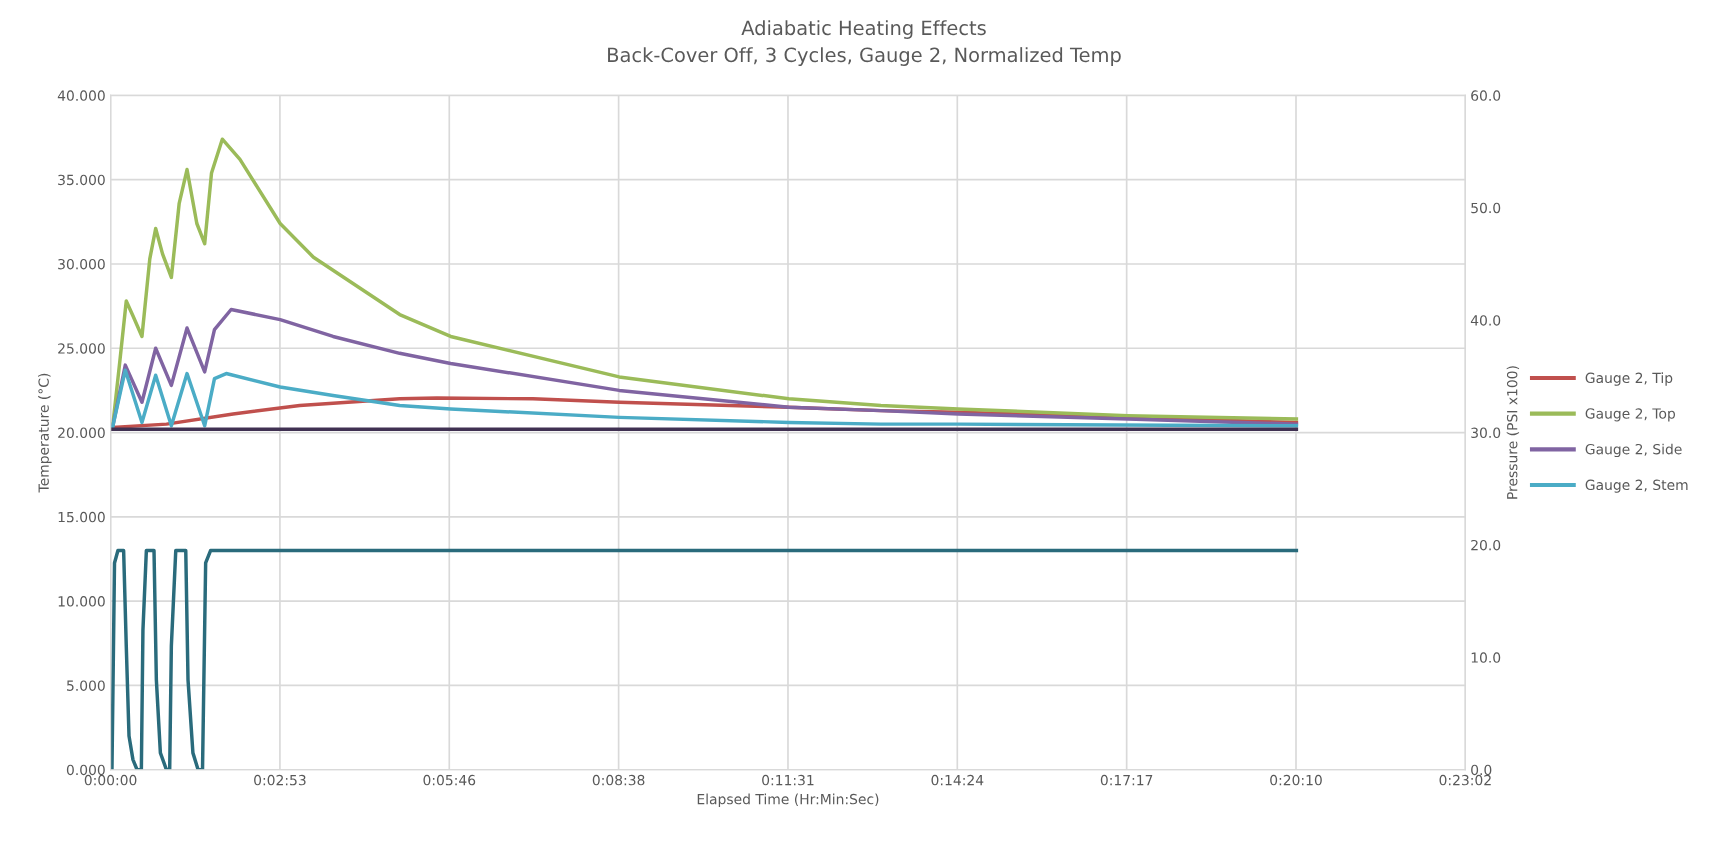 The height and width of the screenshot is (844, 1728). What do you see at coordinates (85, 770) in the screenshot?
I see `y-tick-label: 0.000` at bounding box center [85, 770].